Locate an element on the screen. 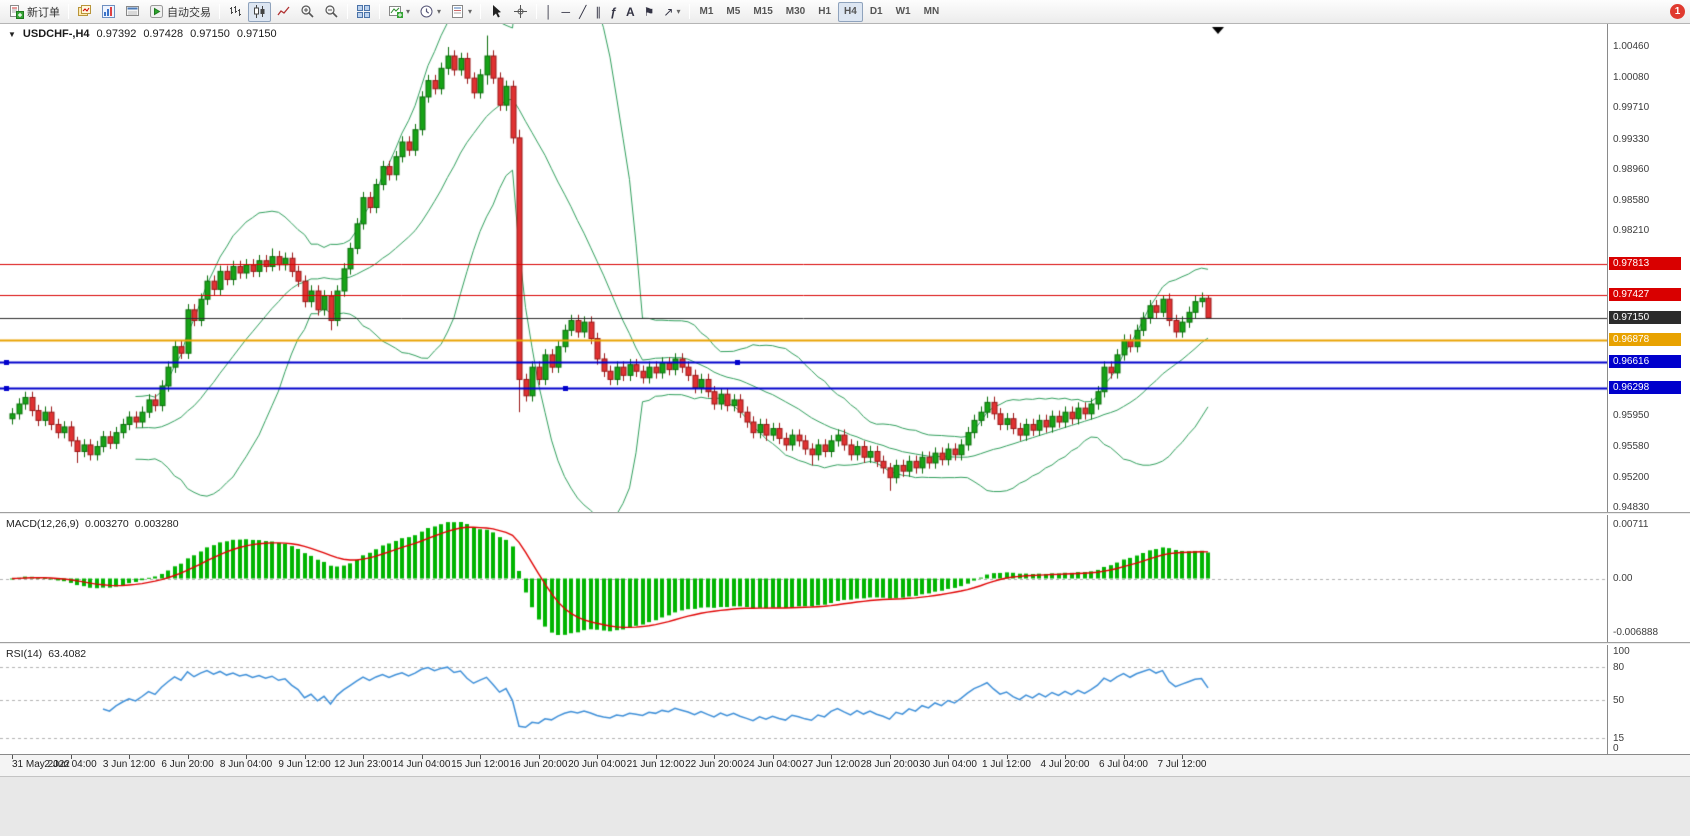 The width and height of the screenshot is (1690, 836). candlestick-chart-button is located at coordinates (259, 11).